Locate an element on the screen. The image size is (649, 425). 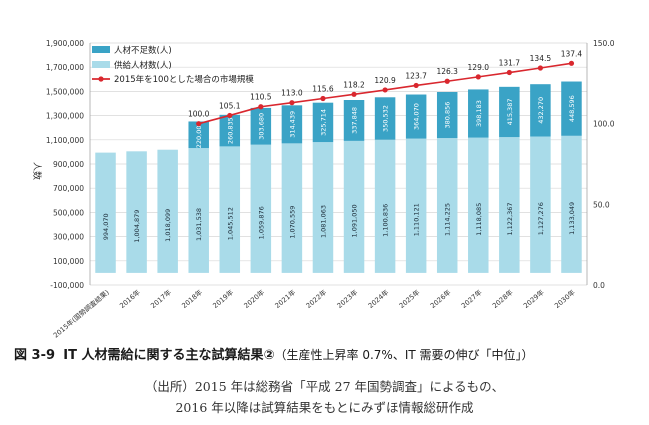
market-value-label: 129.0 is located at coordinates (479, 67).